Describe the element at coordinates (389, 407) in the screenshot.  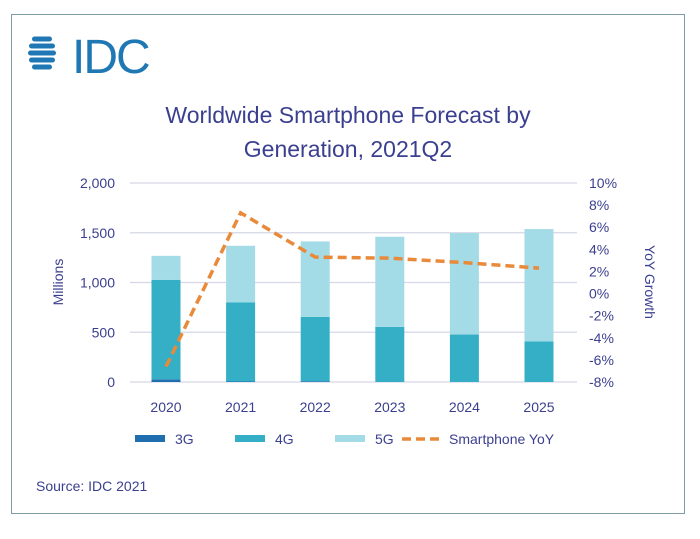
I see `x-tick-label: 2023` at that location.